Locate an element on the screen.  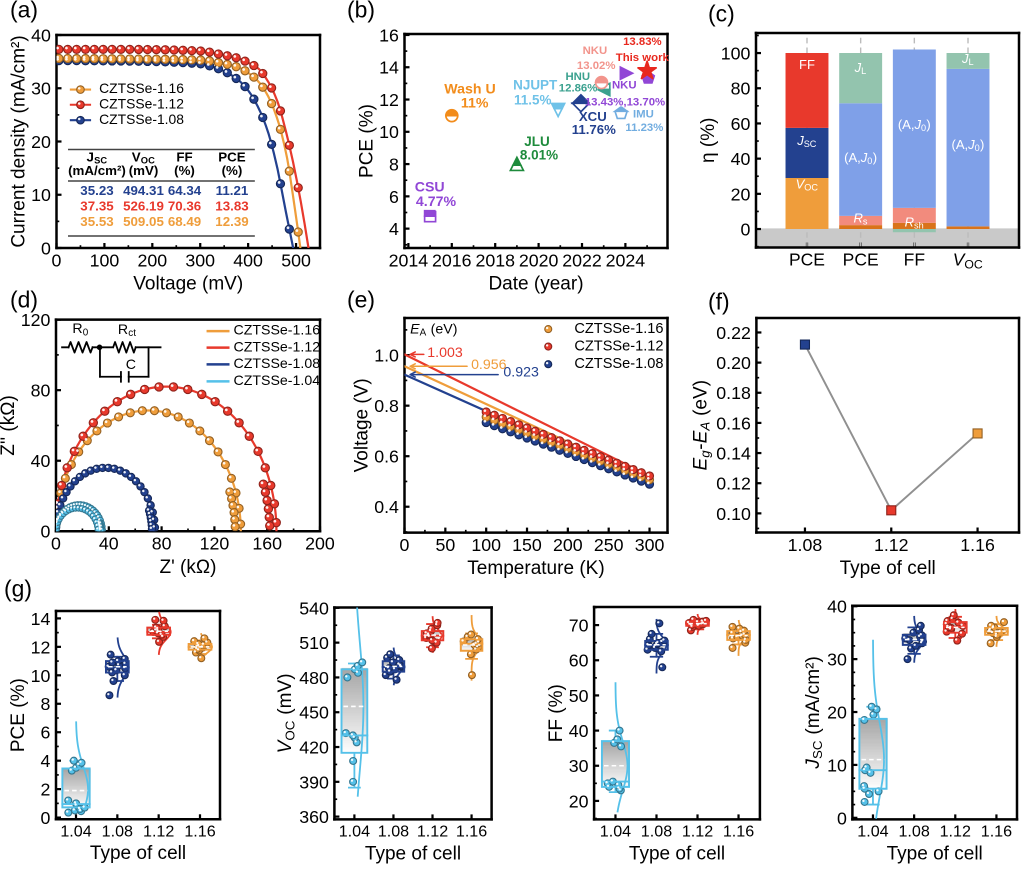
svg-text: Z' (kΩ) is located at coordinates (188, 567).